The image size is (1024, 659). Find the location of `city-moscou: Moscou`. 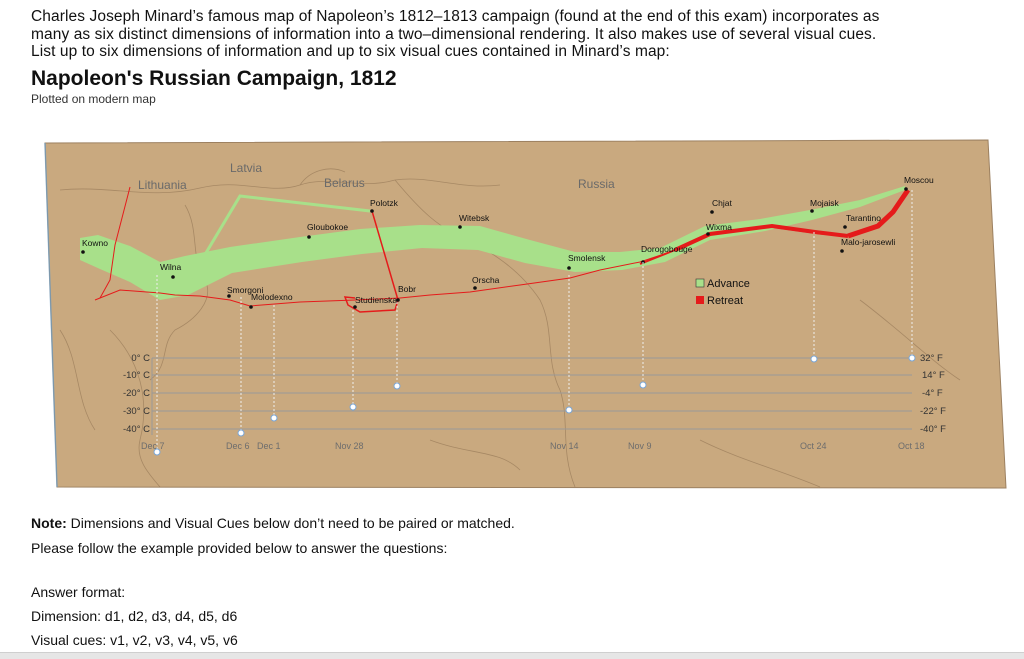

city-moscou: Moscou is located at coordinates (919, 180).